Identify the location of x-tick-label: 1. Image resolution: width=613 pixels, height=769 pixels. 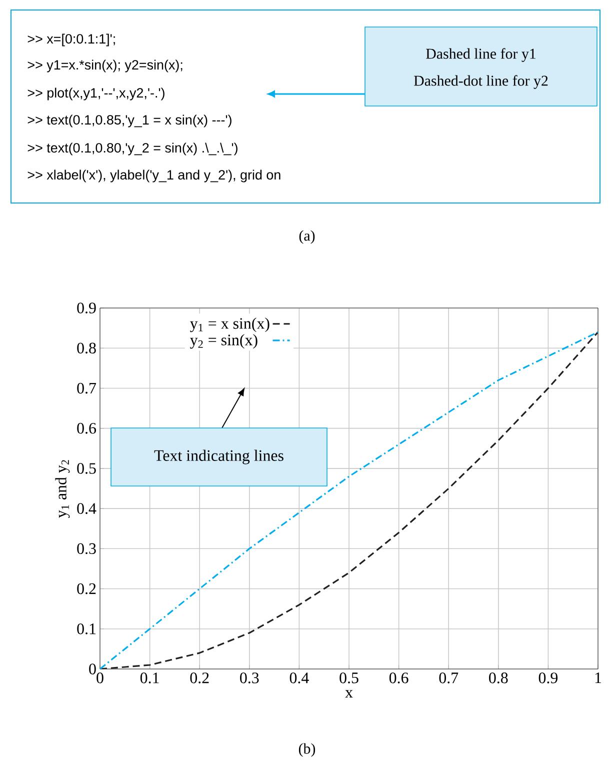
(598, 678).